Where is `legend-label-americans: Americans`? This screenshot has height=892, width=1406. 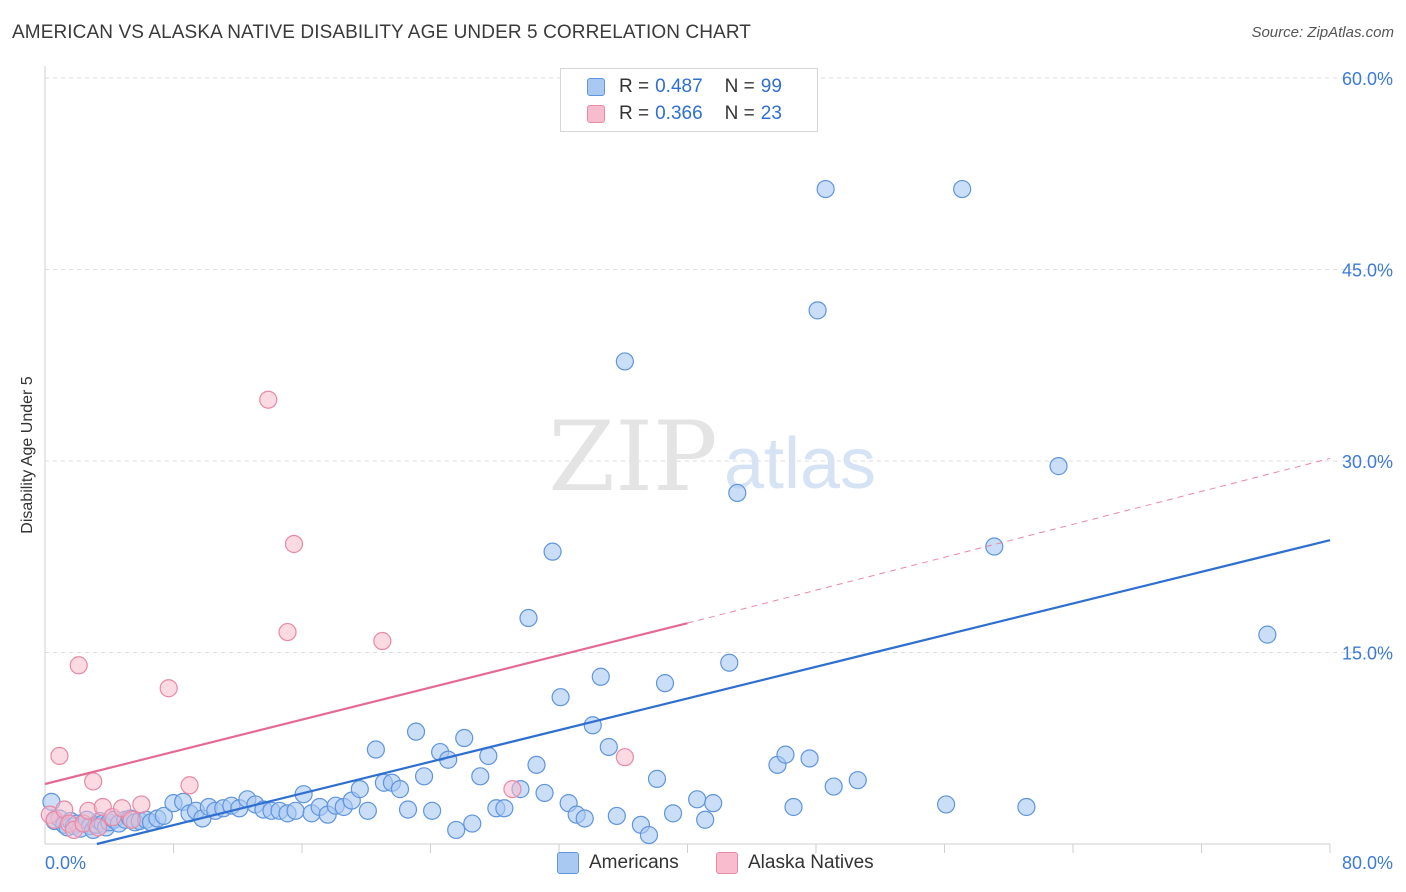
legend-label-americans: Americans is located at coordinates (634, 862).